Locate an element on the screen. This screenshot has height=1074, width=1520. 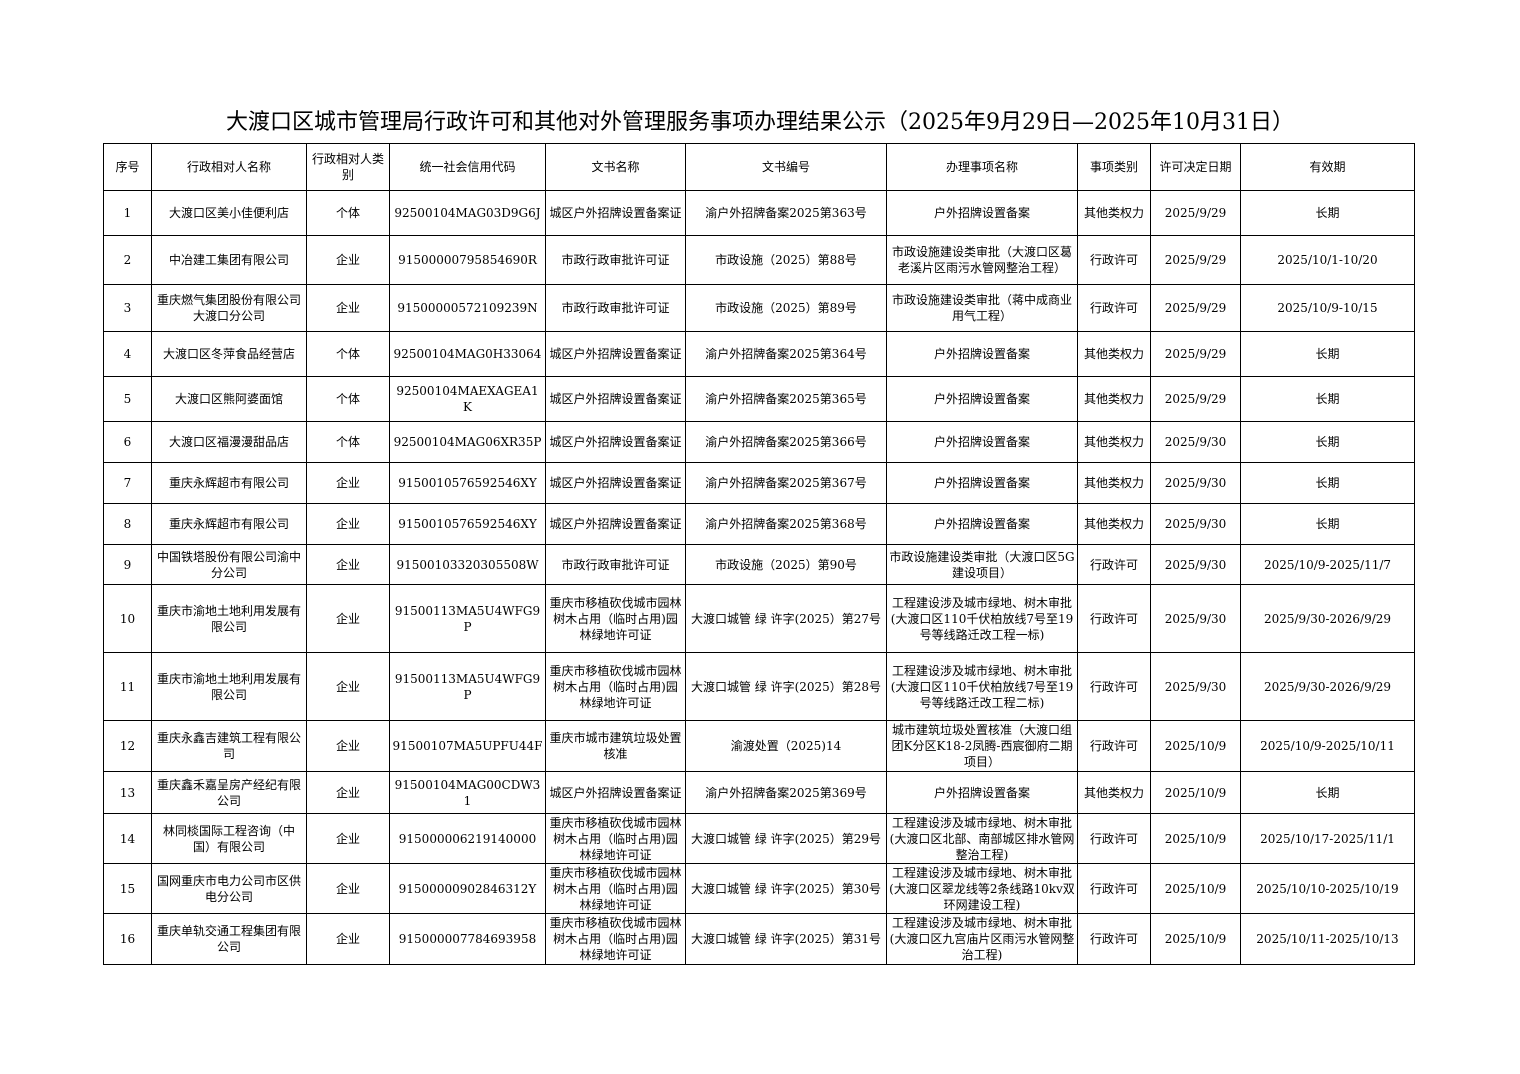
table-cell: 重庆鑫禾嘉呈房产经纪有限公司 is located at coordinates (229, 792).